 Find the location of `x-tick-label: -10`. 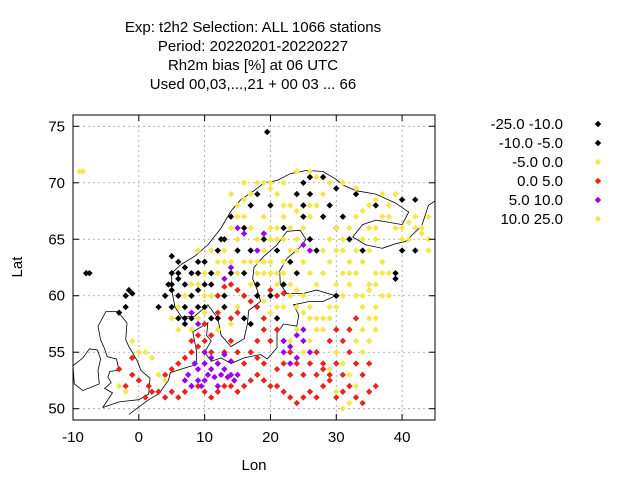

x-tick-label: -10 is located at coordinates (73, 437).